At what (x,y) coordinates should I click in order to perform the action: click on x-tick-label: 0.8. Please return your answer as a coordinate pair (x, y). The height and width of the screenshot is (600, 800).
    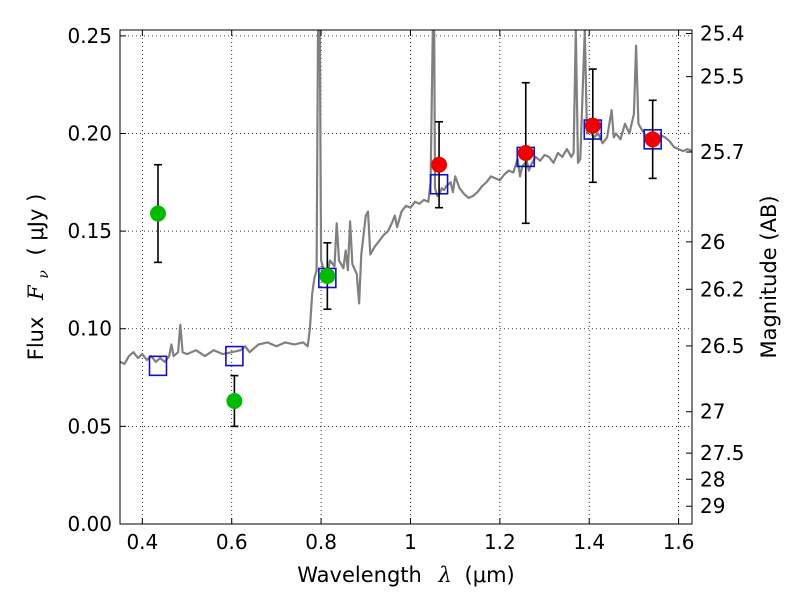
    Looking at the image, I should click on (321, 542).